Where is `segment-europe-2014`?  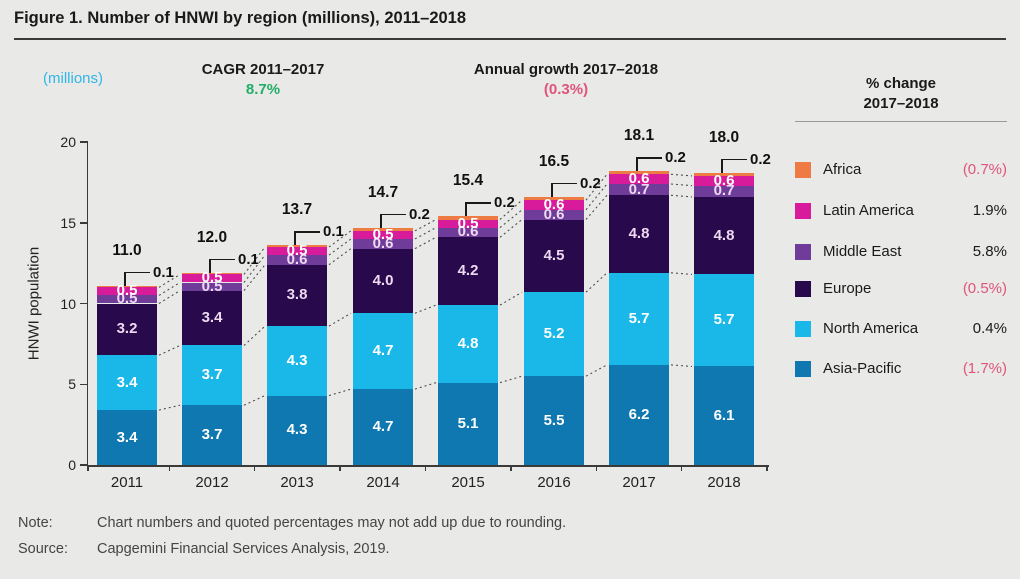
segment-europe-2014 is located at coordinates (383, 281).